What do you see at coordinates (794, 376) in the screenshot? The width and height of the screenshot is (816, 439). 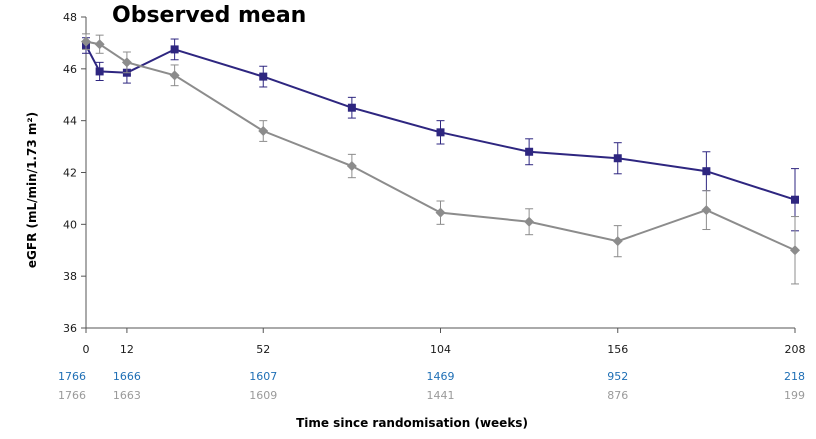 I see `n-at-risk-value: 218` at bounding box center [794, 376].